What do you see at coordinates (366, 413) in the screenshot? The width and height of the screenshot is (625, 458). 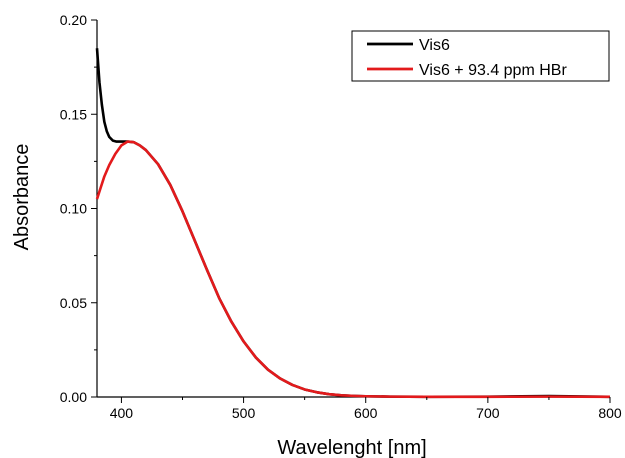 I see `x-tick-label: 600` at bounding box center [366, 413].